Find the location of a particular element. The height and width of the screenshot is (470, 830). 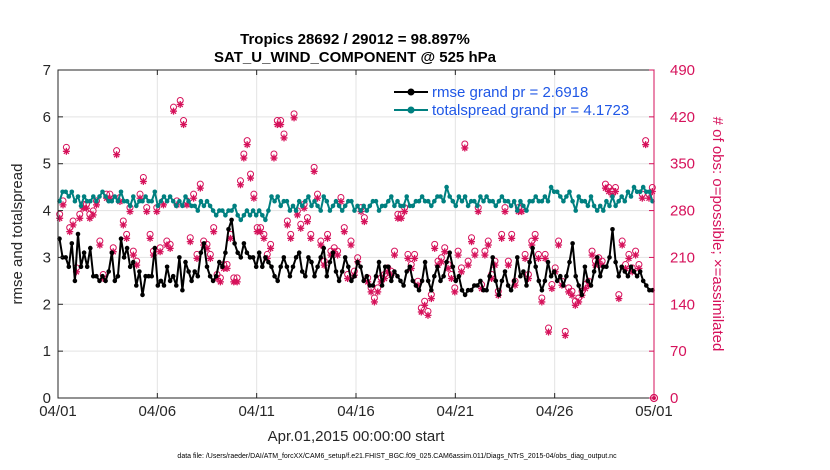

legend-rmse-swatch-marker is located at coordinates (411, 92).